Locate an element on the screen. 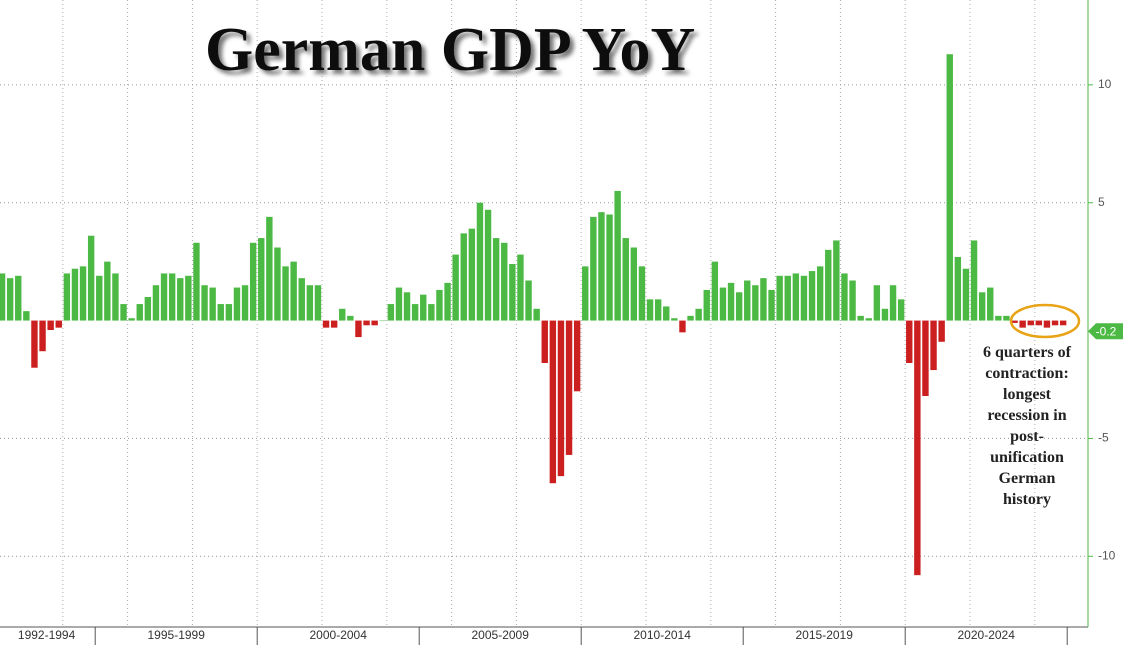 The width and height of the screenshot is (1123, 645). annotation-line: recession in is located at coordinates (1027, 415).